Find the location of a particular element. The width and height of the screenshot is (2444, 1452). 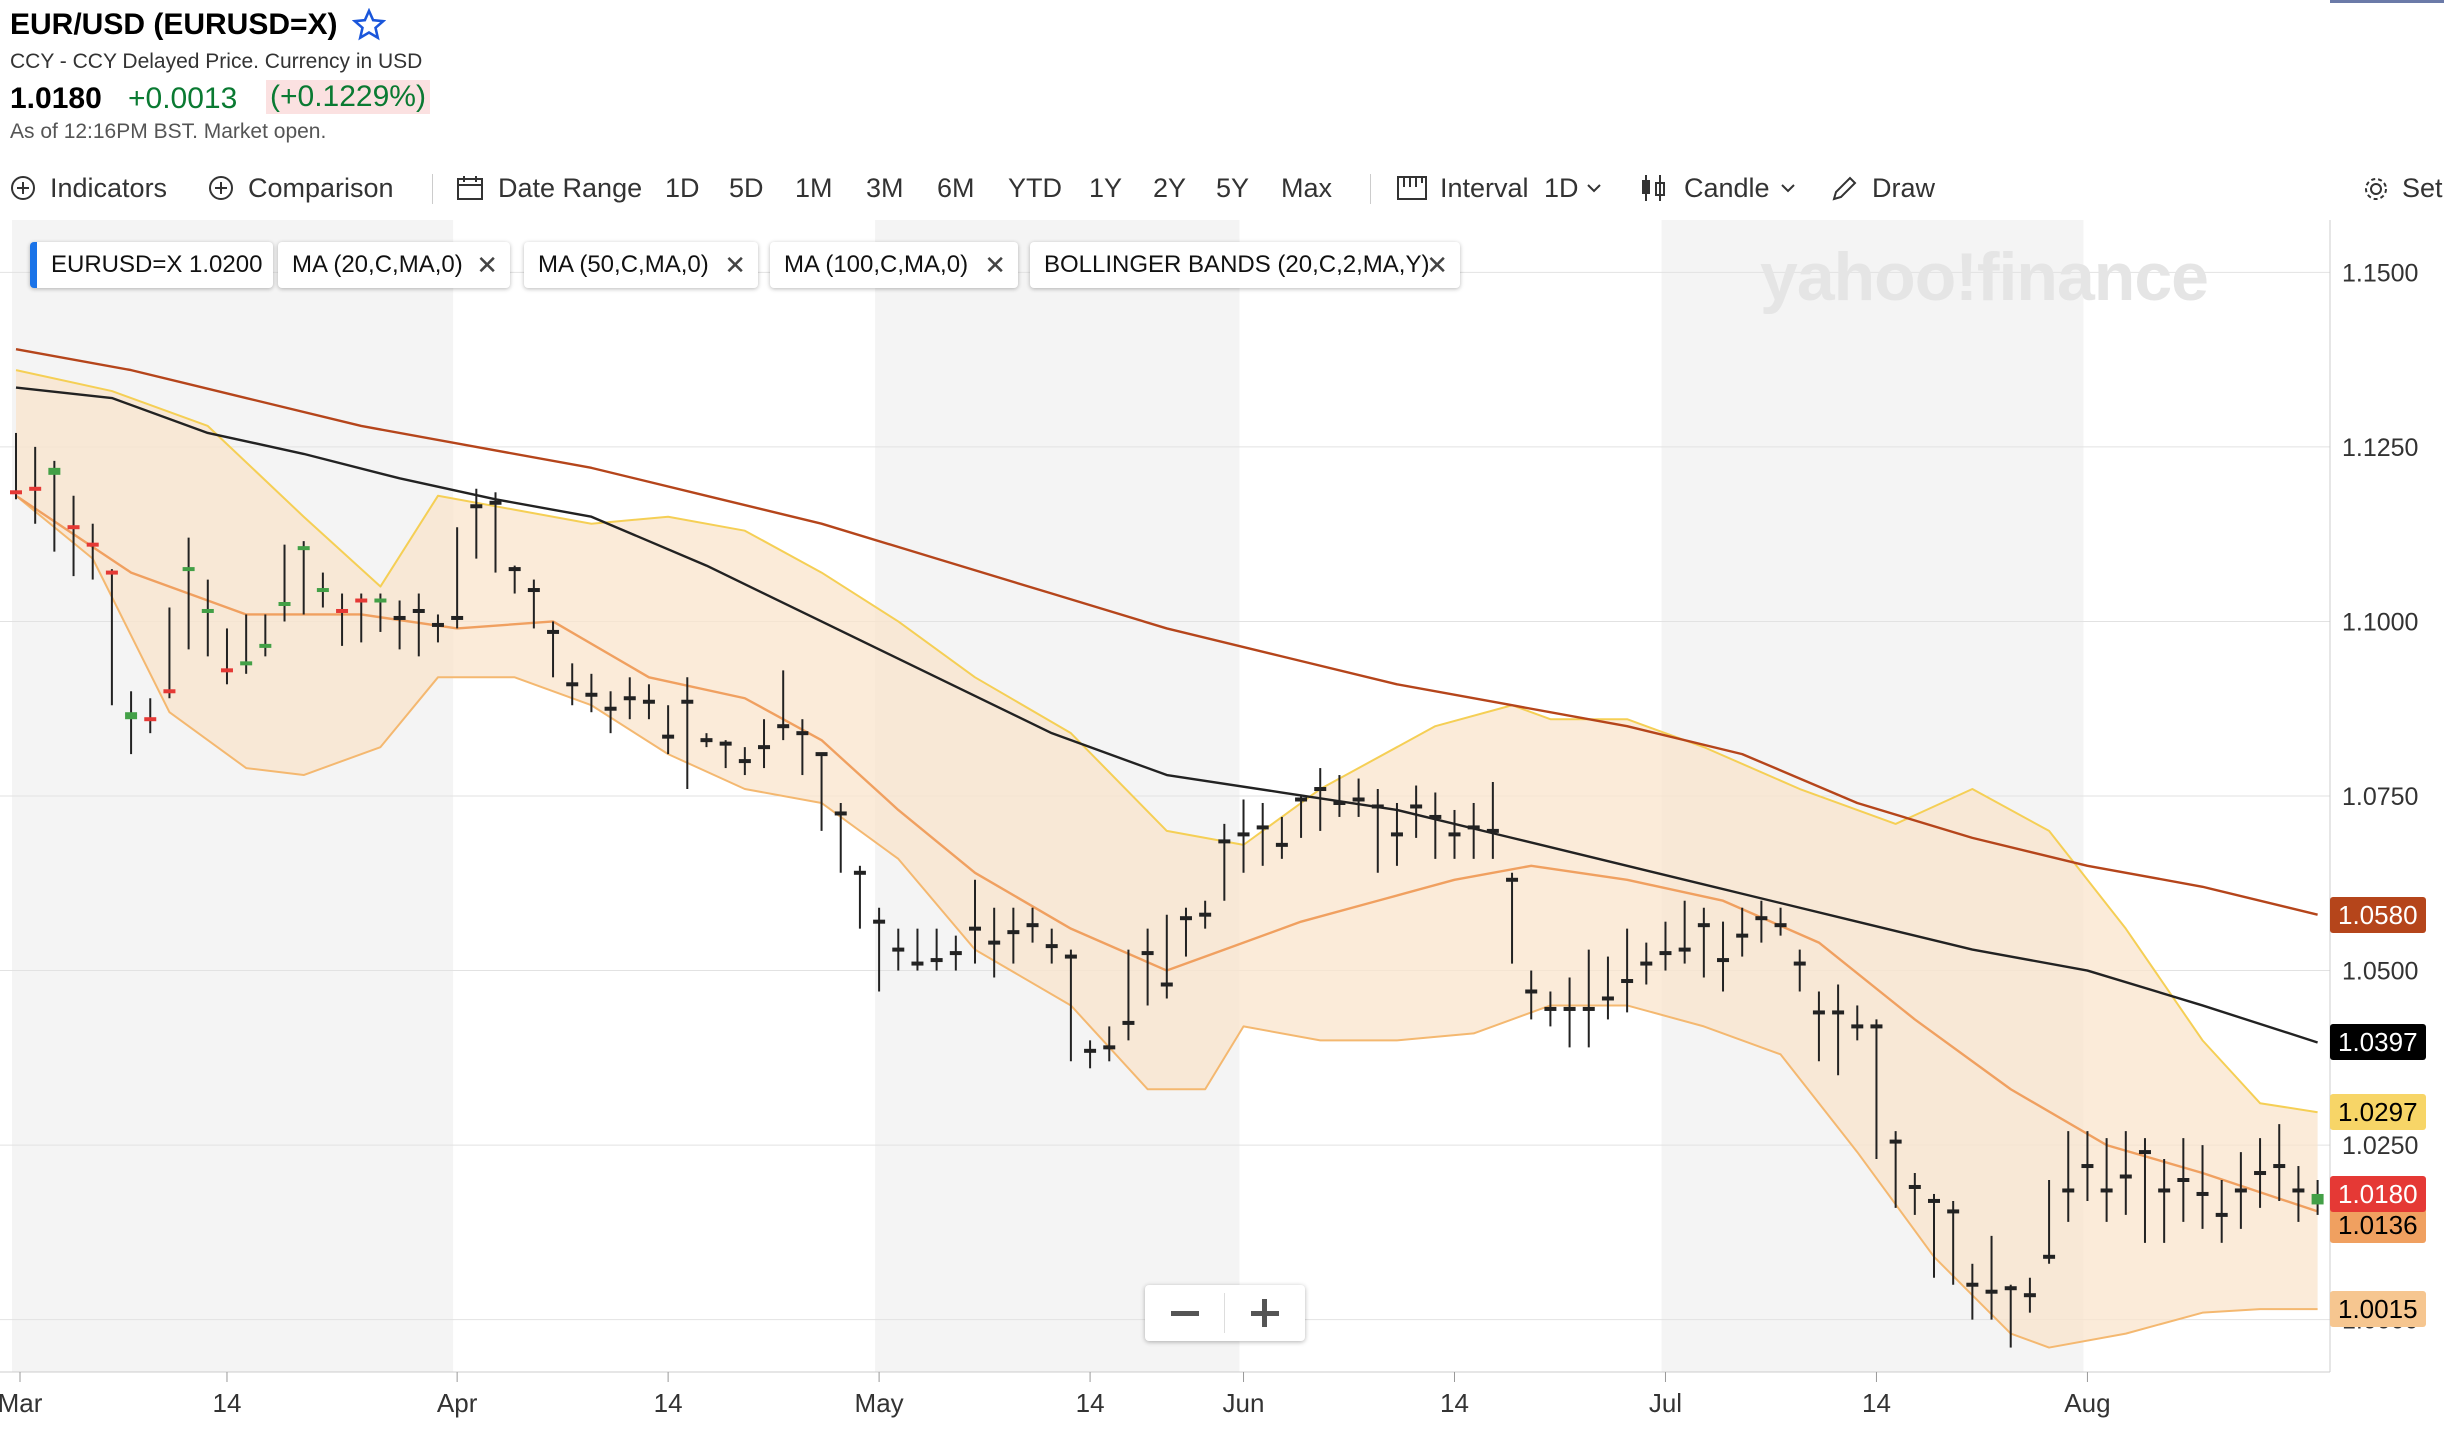

star-icon is located at coordinates (369, 25).